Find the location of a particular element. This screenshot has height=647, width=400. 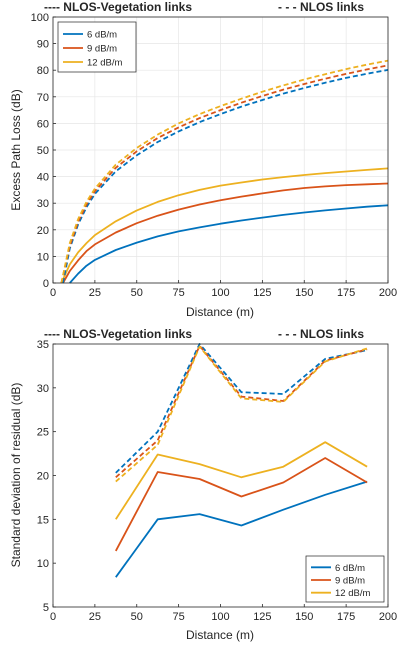

y-tick-label: 40 is located at coordinates (43, 178).